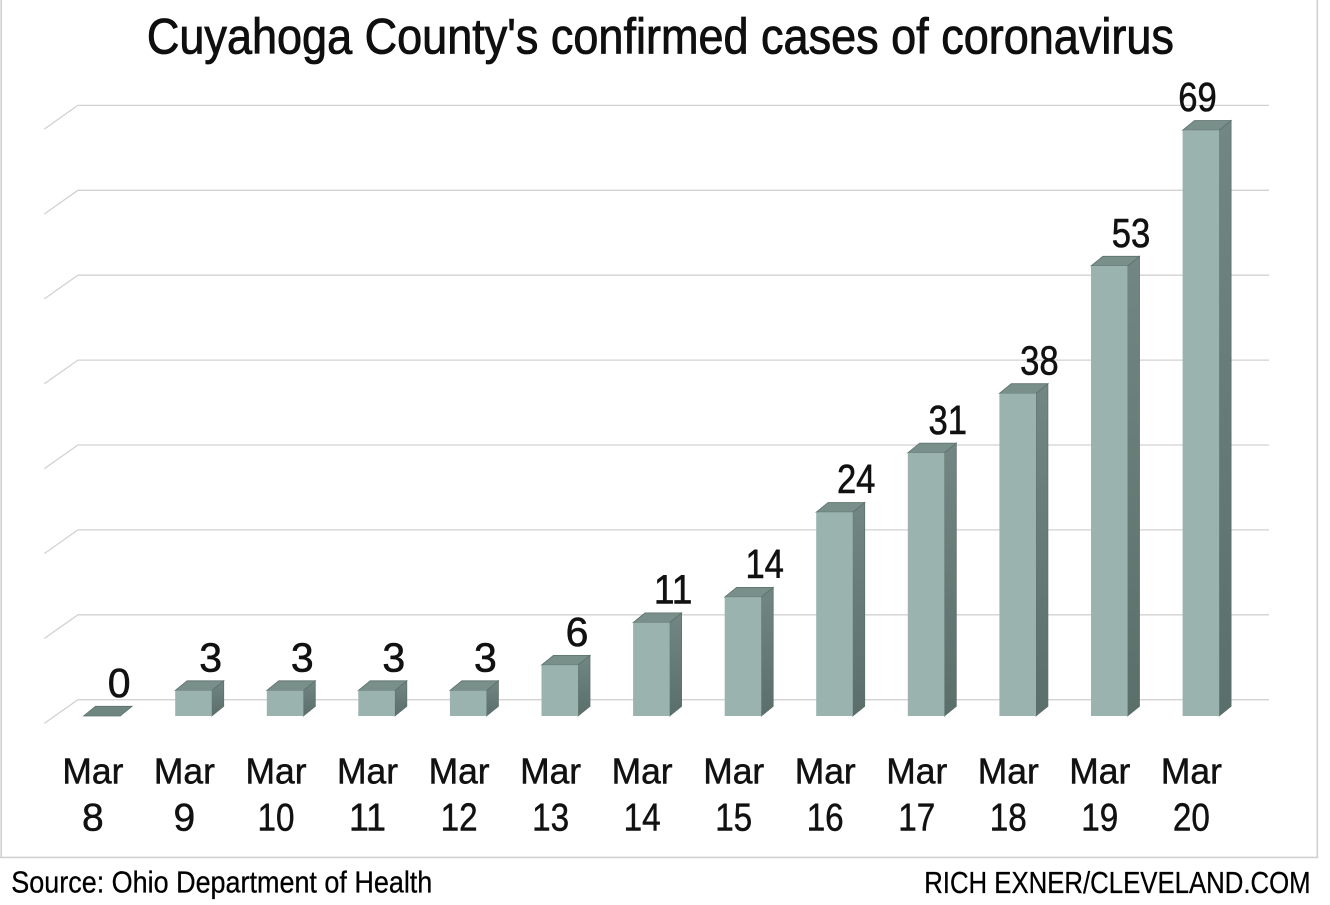 This screenshot has width=1330, height=905. I want to click on svg-text: 53, so click(1131, 233).